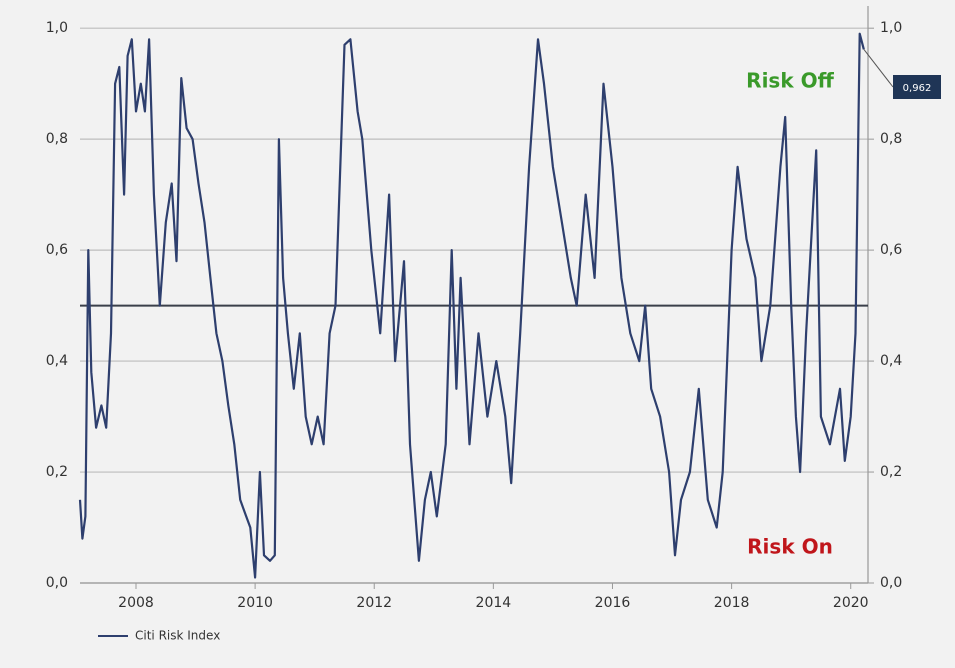 This screenshot has height=668, width=955. Describe the element at coordinates (494, 603) in the screenshot. I see `x-tick-label: 2014` at that location.